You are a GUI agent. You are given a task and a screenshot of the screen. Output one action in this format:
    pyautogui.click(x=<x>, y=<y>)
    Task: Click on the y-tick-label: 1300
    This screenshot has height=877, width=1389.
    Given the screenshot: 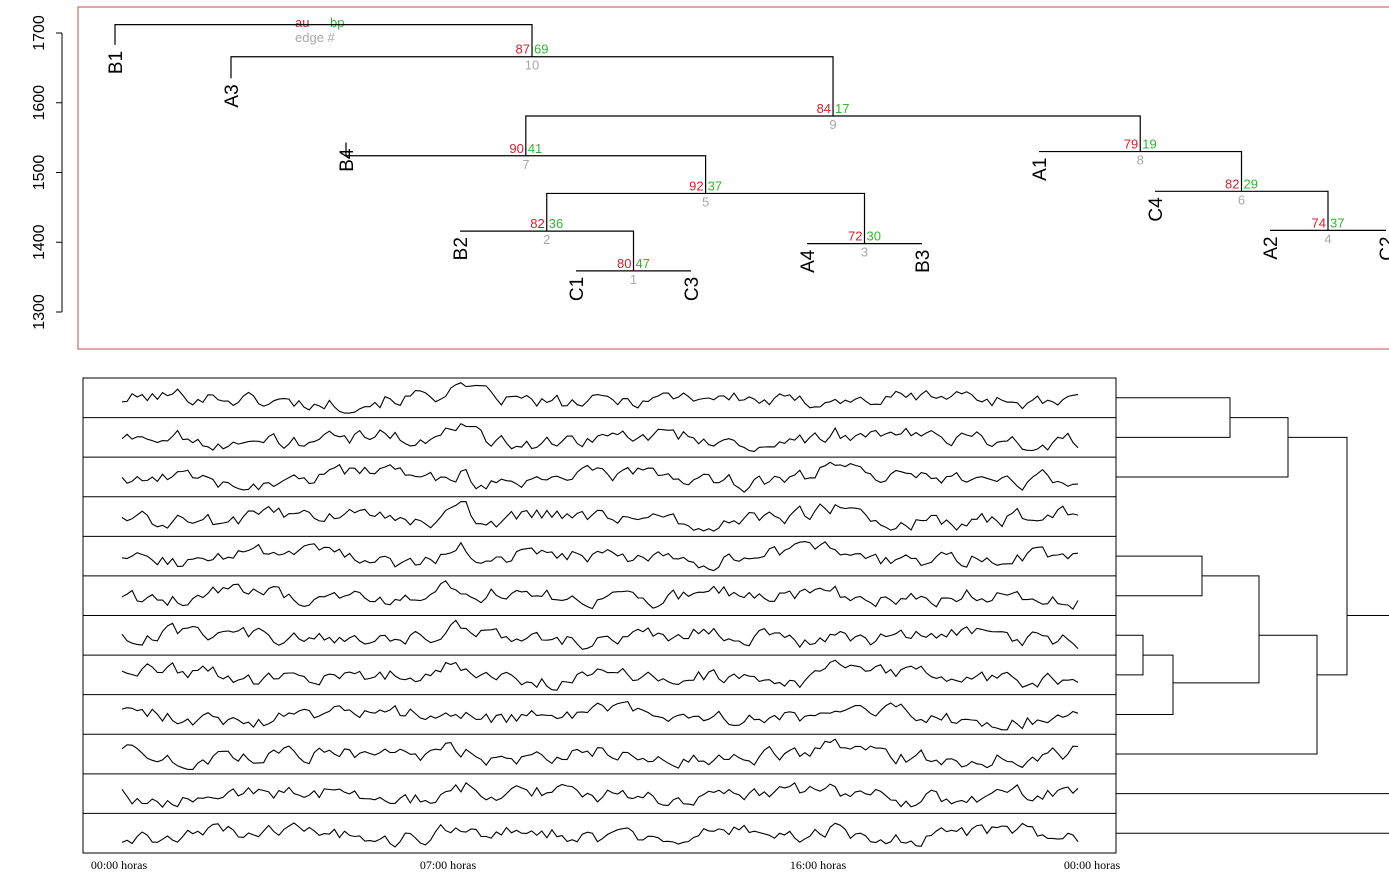 What is the action you would take?
    pyautogui.click(x=39, y=312)
    